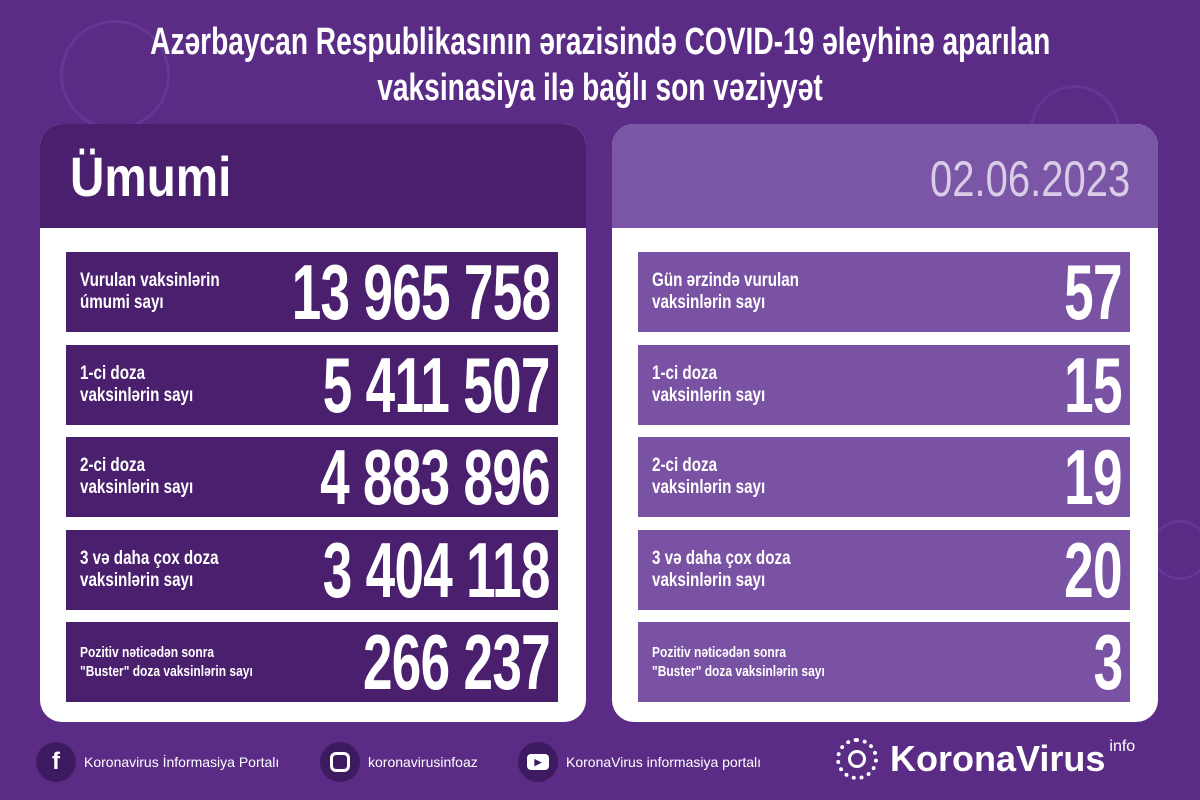 The height and width of the screenshot is (800, 1200). I want to click on stat-value: 266 237, so click(457, 662).